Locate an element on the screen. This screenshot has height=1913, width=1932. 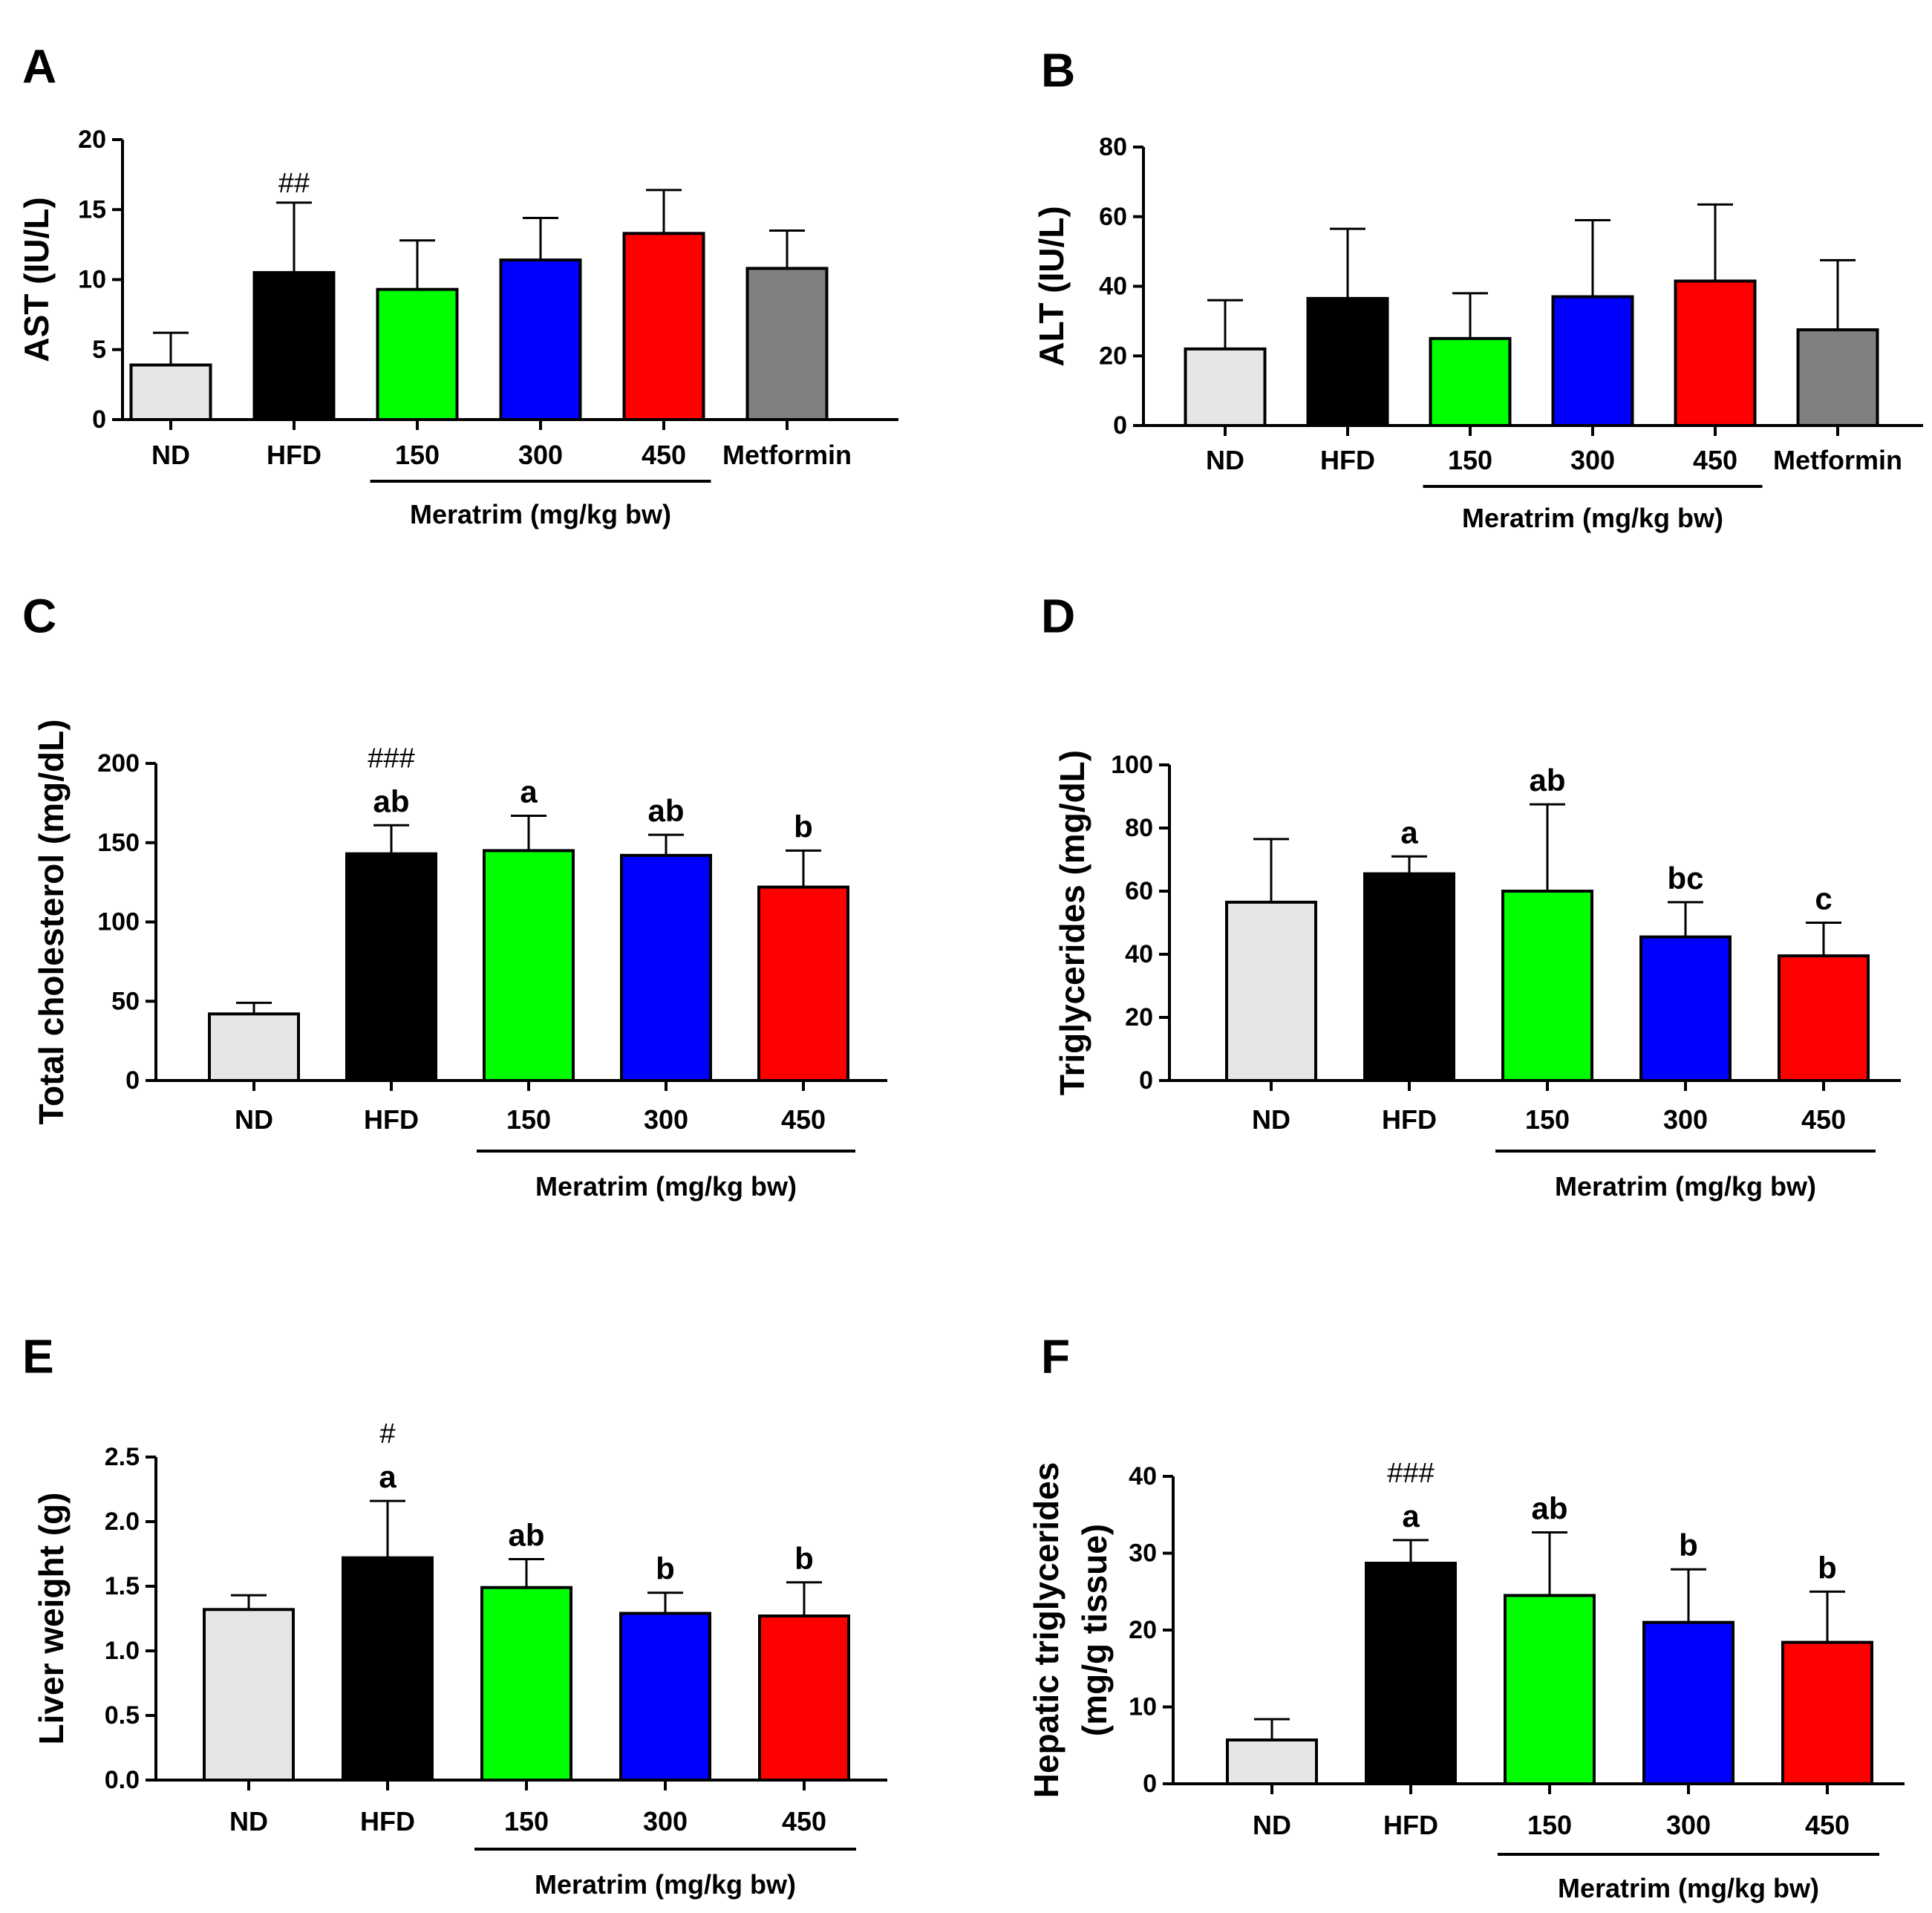
y-tick-label: 5 is located at coordinates (99, 350).